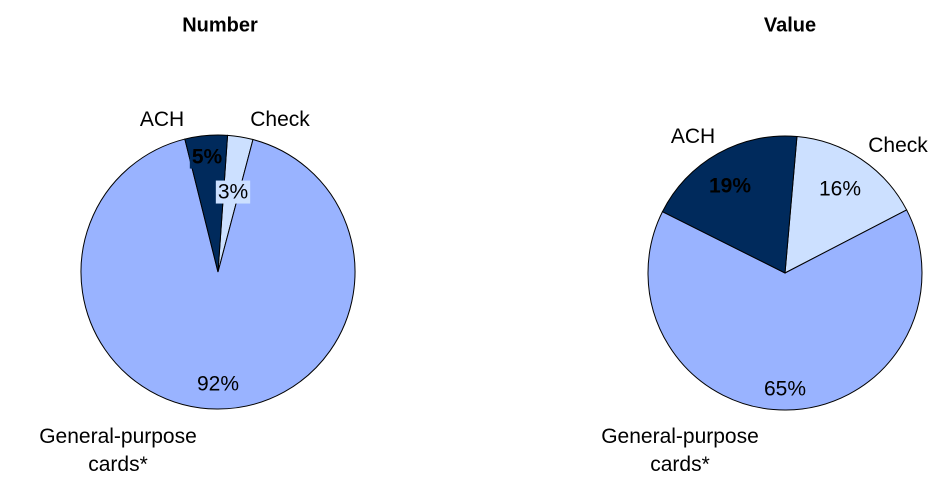 Image resolution: width=943 pixels, height=480 pixels. Describe the element at coordinates (730, 186) in the screenshot. I see `value-label: 19%` at that location.